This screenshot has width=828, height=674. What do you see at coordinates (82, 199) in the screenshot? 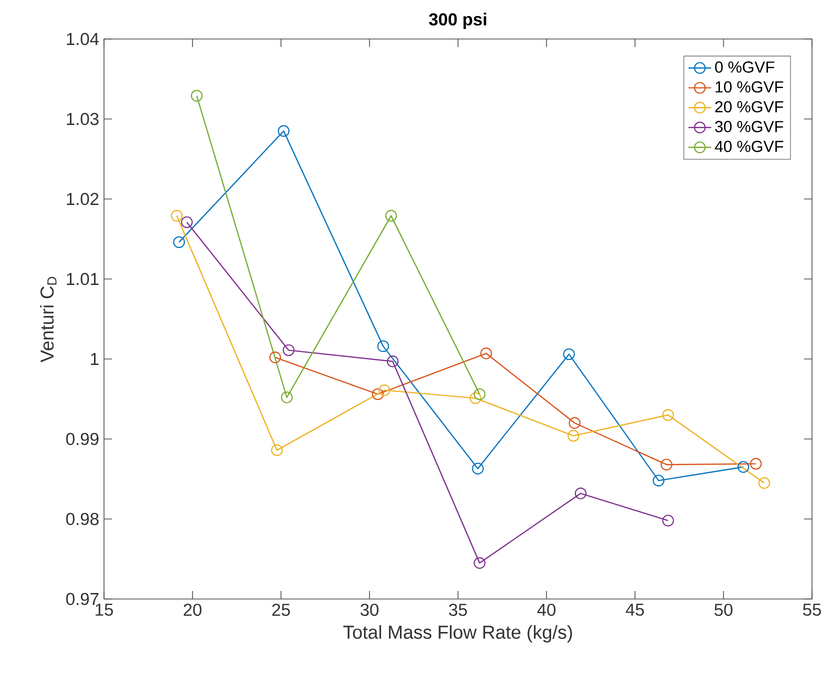
I see `y-tick-label: 1.02` at bounding box center [82, 199].